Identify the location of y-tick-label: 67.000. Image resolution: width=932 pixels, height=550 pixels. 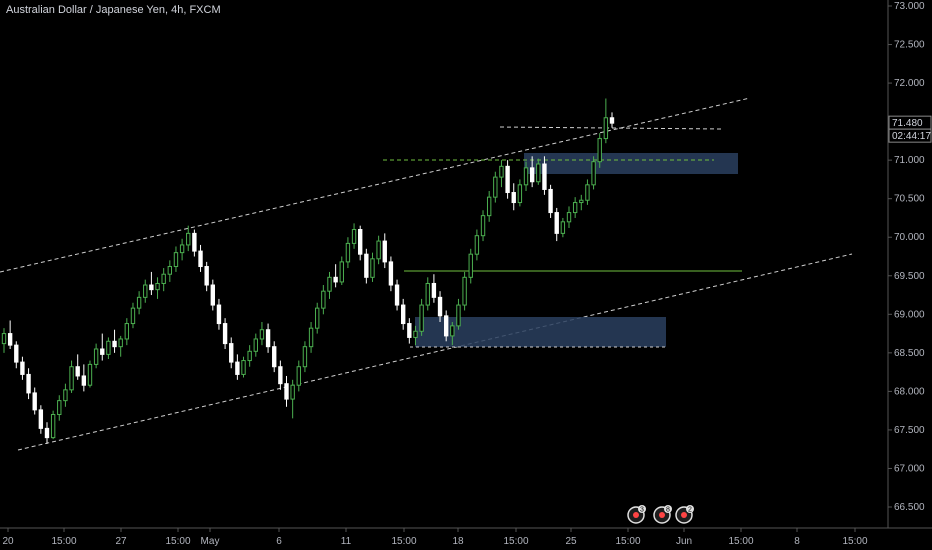
(909, 468).